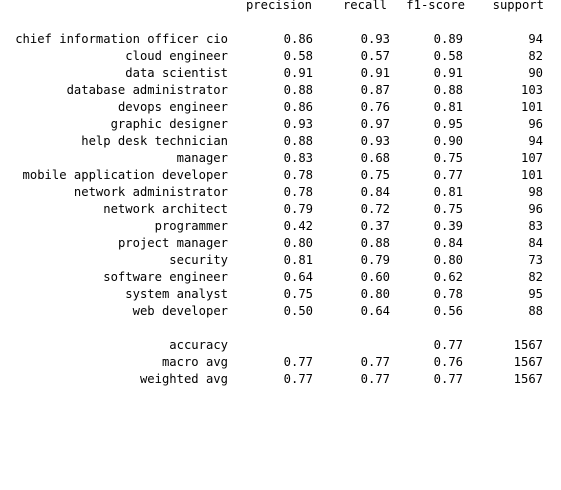 This screenshot has width=561, height=490. Describe the element at coordinates (172, 107) in the screenshot. I see `class-label: devops engineer` at that location.